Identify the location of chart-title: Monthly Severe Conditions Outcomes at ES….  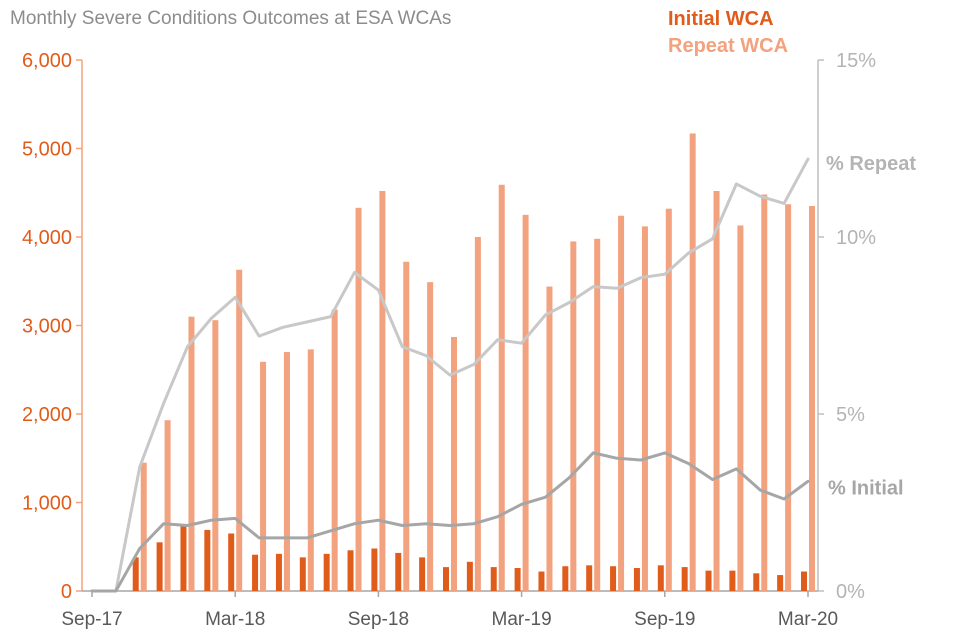
(231, 18).